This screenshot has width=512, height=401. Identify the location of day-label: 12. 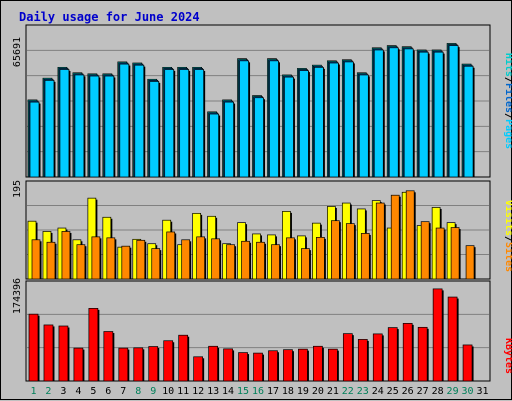
(198, 391).